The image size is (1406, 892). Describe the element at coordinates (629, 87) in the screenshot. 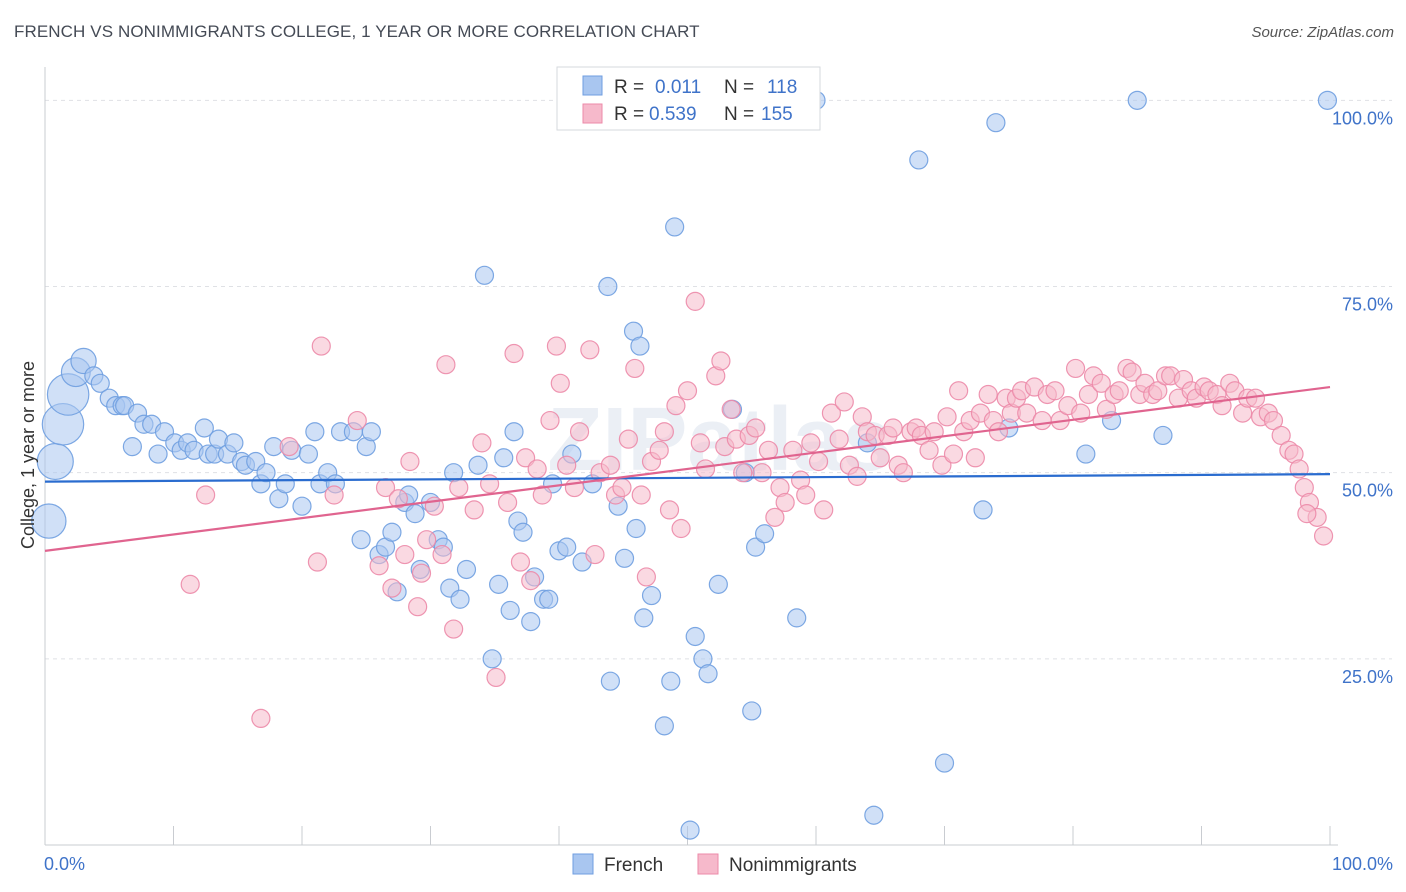

I see `stats-r-label: R =` at that location.